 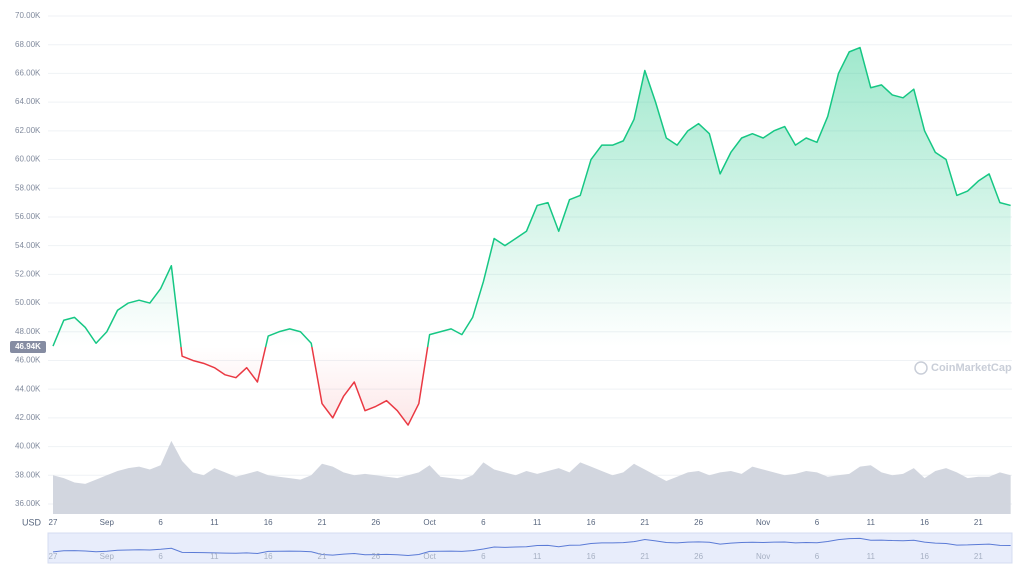 I want to click on y-tick-label: 64.00K, so click(x=28, y=101).